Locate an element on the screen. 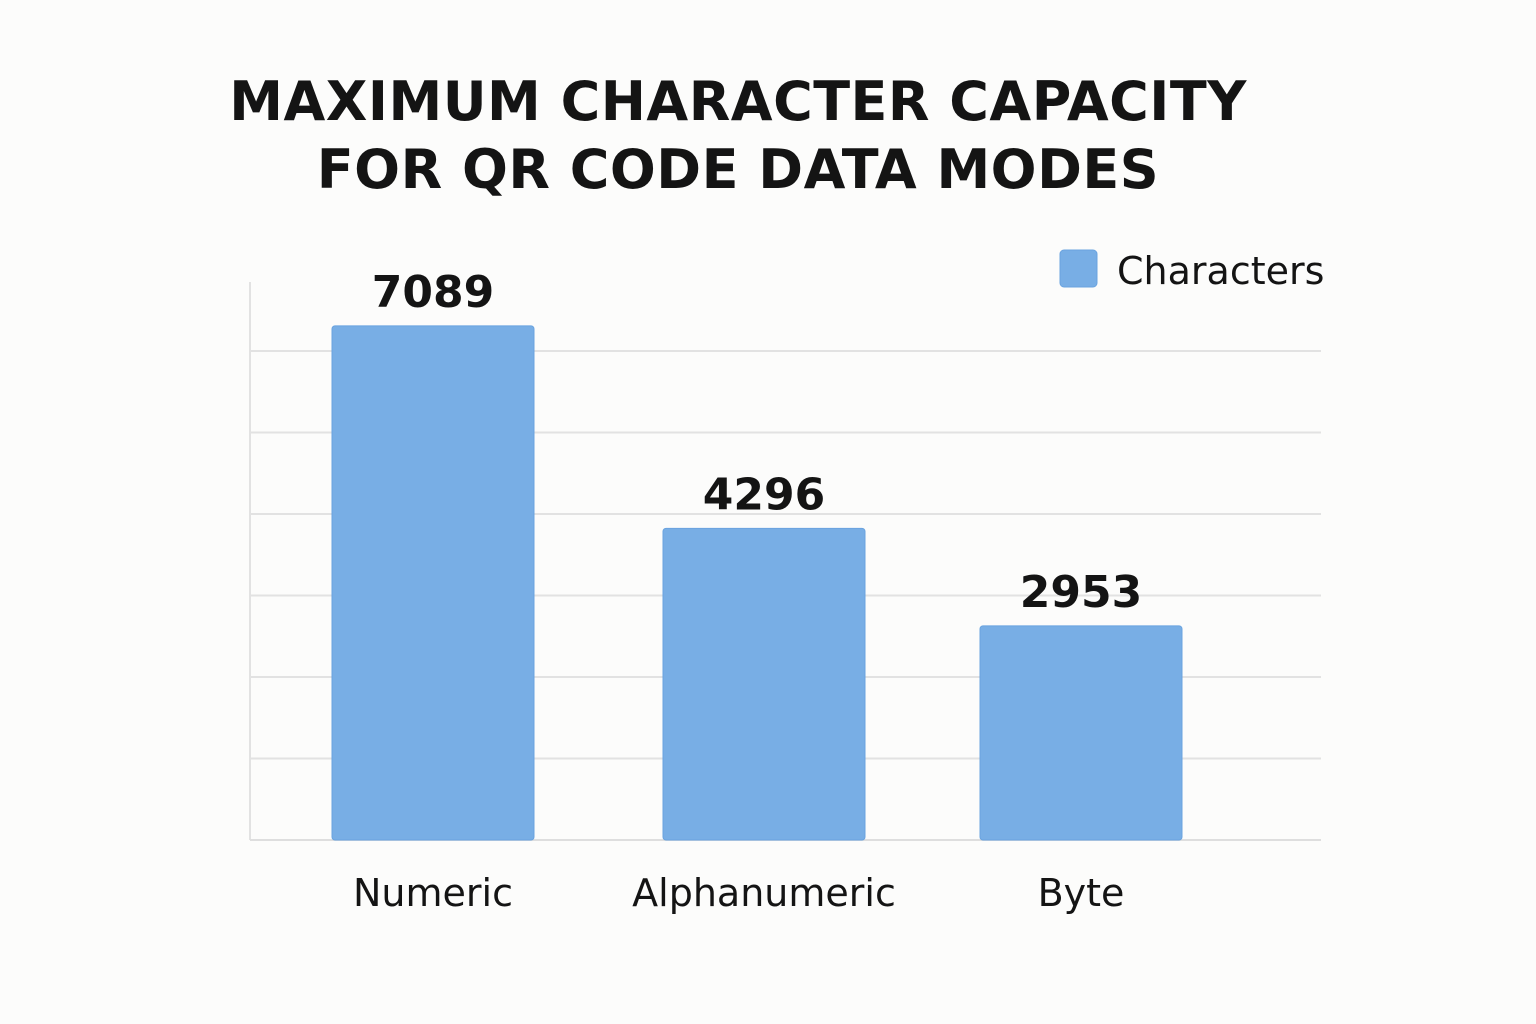  legend-label: Characters is located at coordinates (1220, 271).